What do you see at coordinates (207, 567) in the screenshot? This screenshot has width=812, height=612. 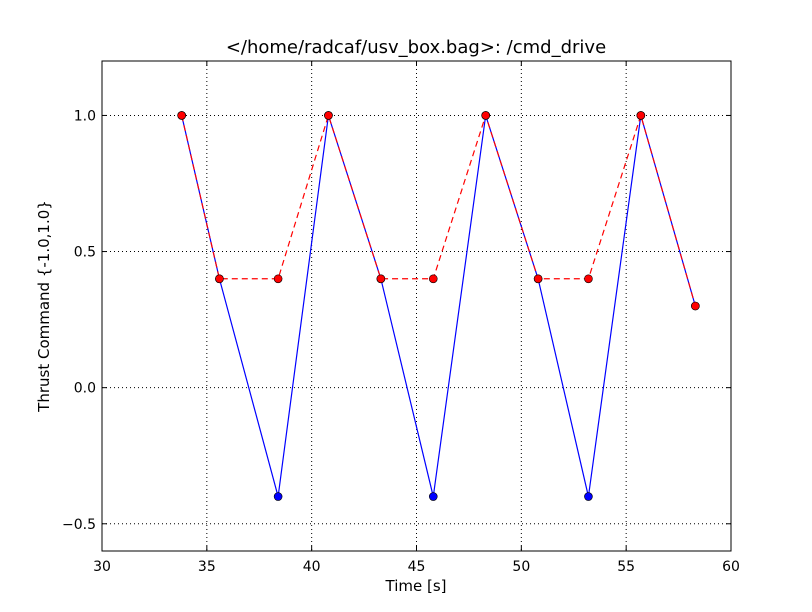 I see `x-tick-label: 35` at bounding box center [207, 567].